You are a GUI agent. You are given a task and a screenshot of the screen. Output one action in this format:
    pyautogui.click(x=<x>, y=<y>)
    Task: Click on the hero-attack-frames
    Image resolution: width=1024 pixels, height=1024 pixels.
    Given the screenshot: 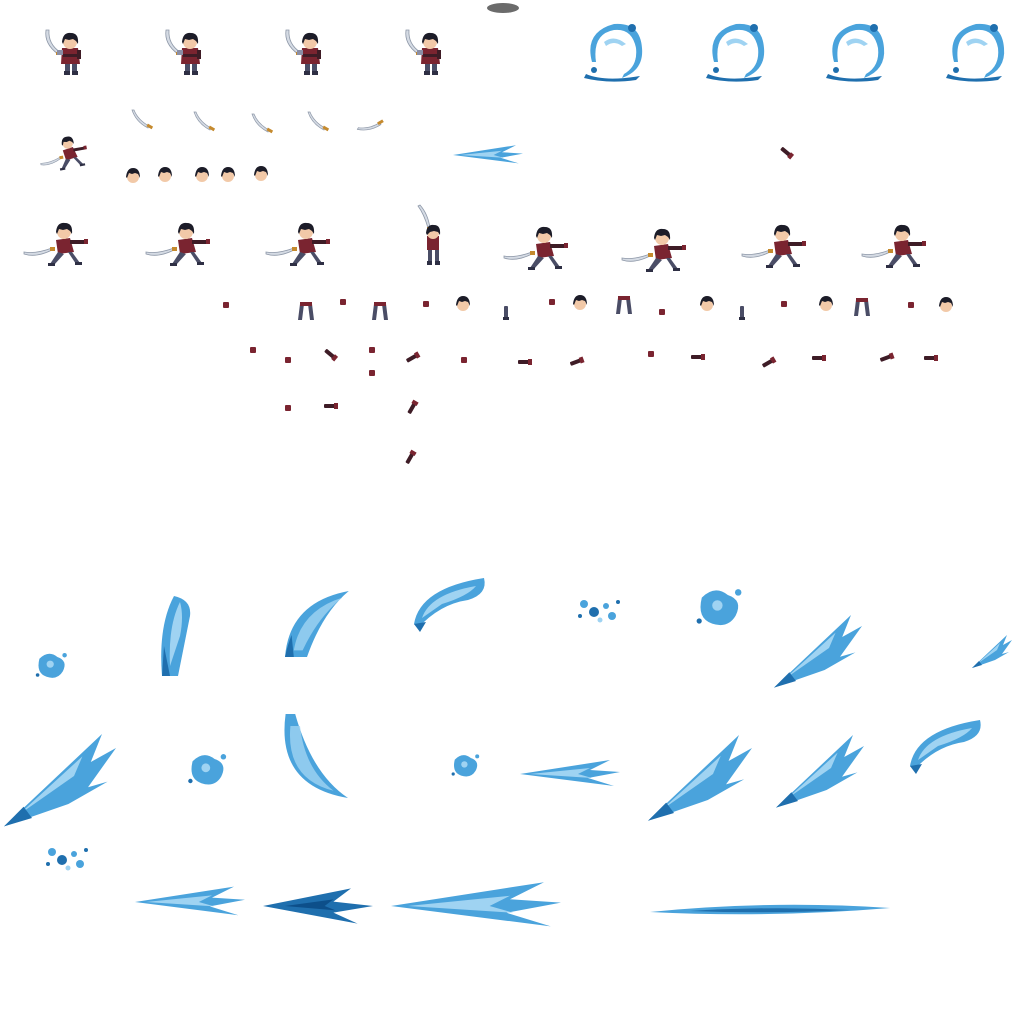 What is the action you would take?
    pyautogui.click(x=475, y=238)
    